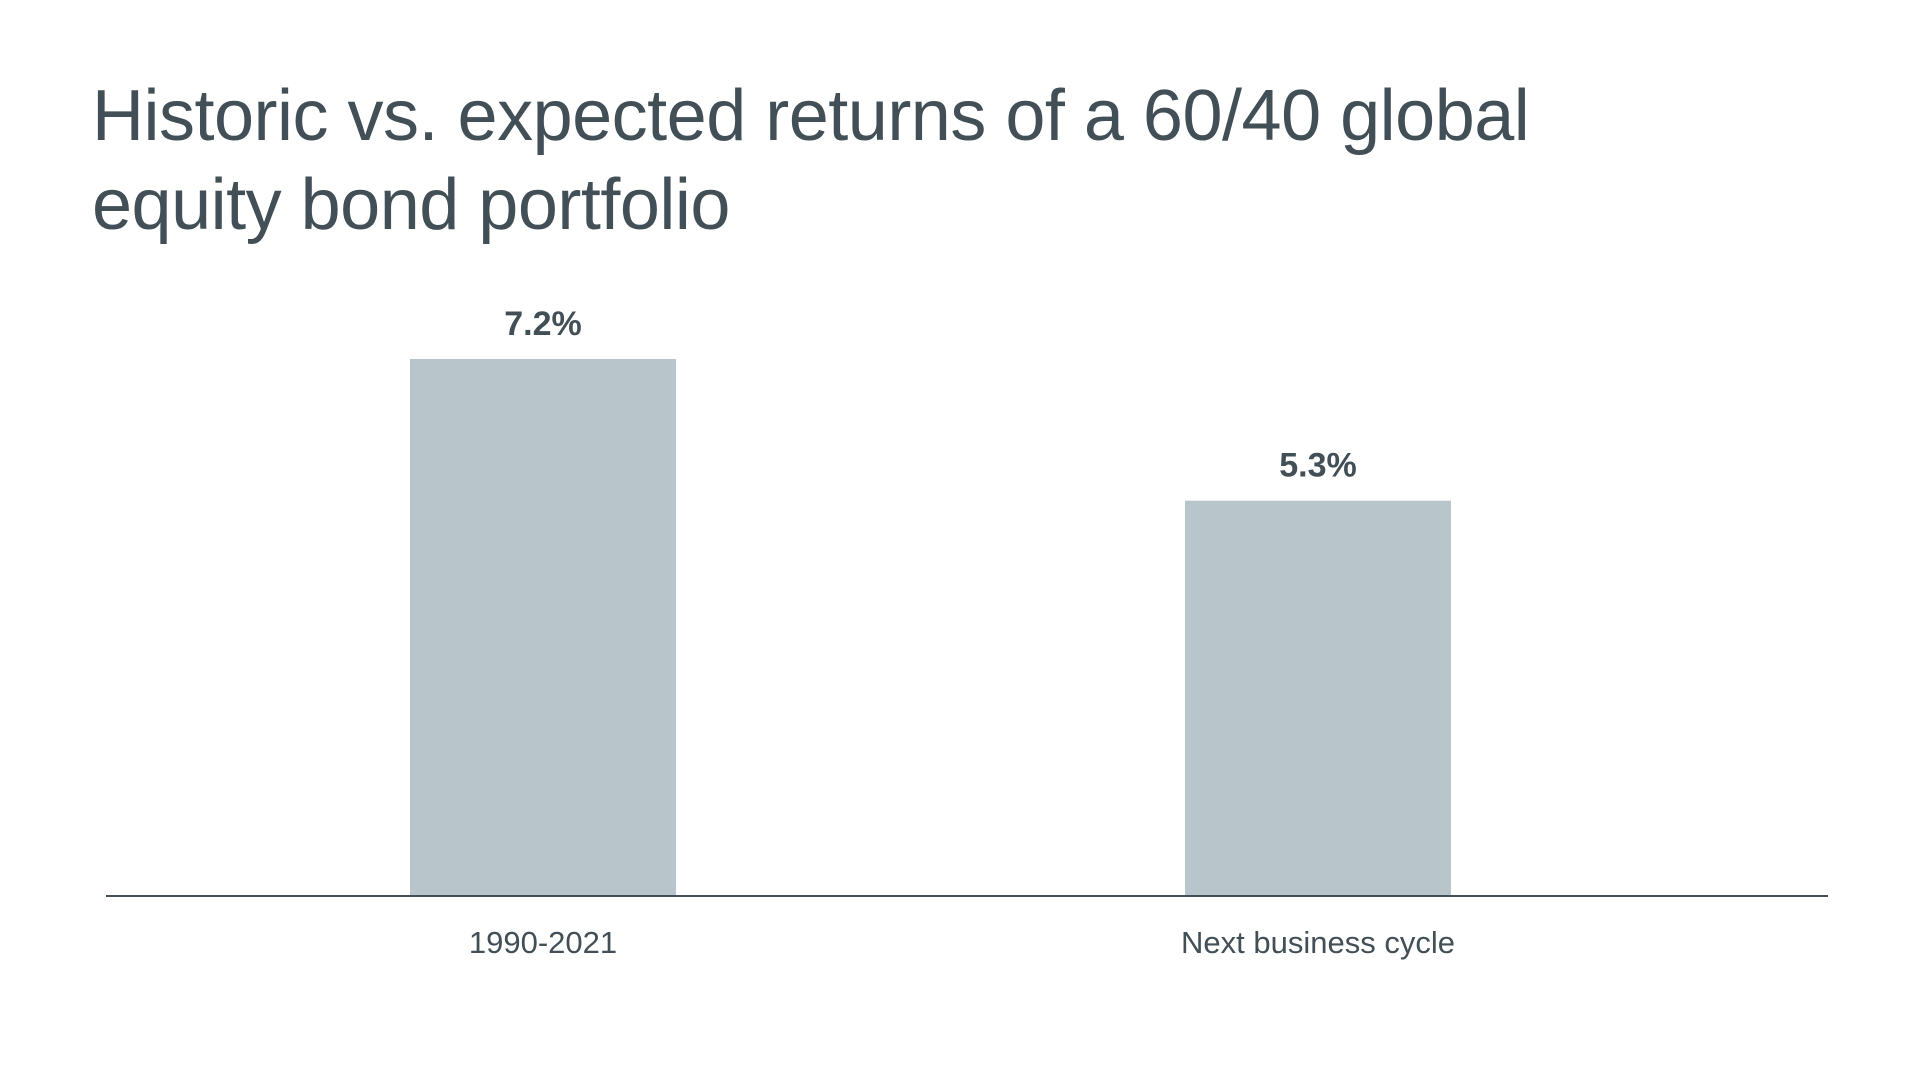  What do you see at coordinates (543, 324) in the screenshot?
I see `bar-value-label-1: 7.2%` at bounding box center [543, 324].